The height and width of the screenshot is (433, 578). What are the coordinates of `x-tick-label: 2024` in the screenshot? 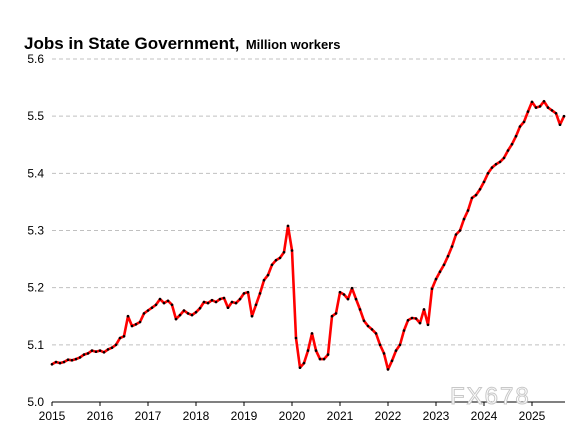 It's located at (484, 416).